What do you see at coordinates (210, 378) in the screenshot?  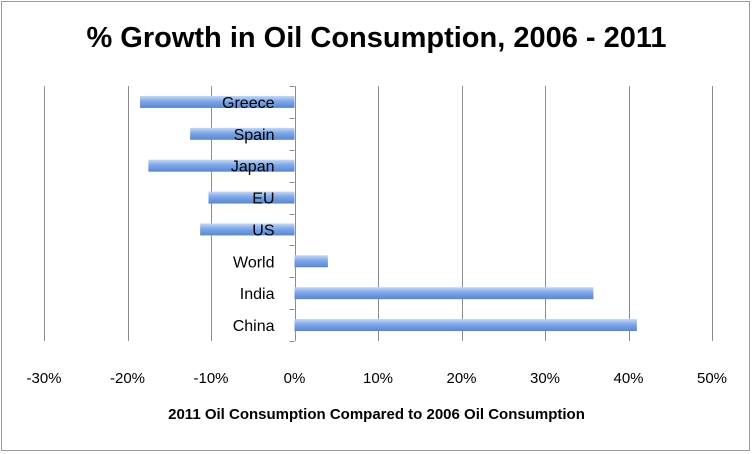 I see `x-tick-label: -10%` at bounding box center [210, 378].